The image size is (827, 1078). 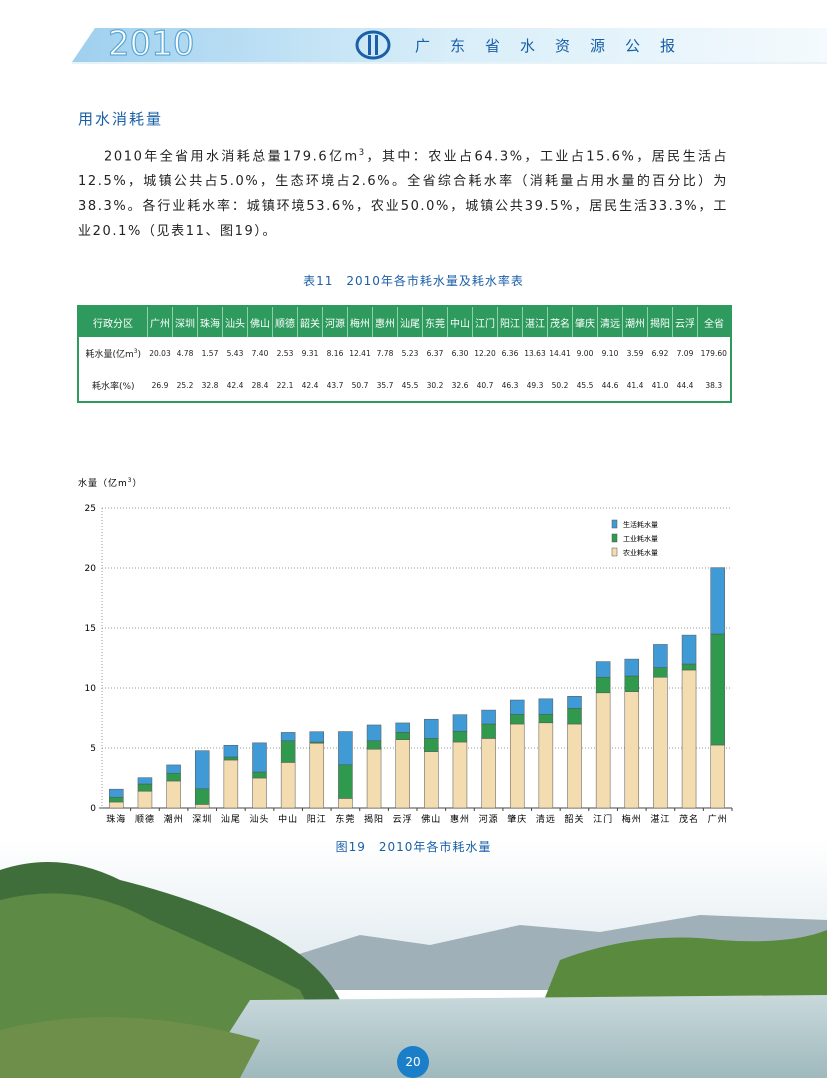 I want to click on cell: 4.78, so click(x=185, y=353).